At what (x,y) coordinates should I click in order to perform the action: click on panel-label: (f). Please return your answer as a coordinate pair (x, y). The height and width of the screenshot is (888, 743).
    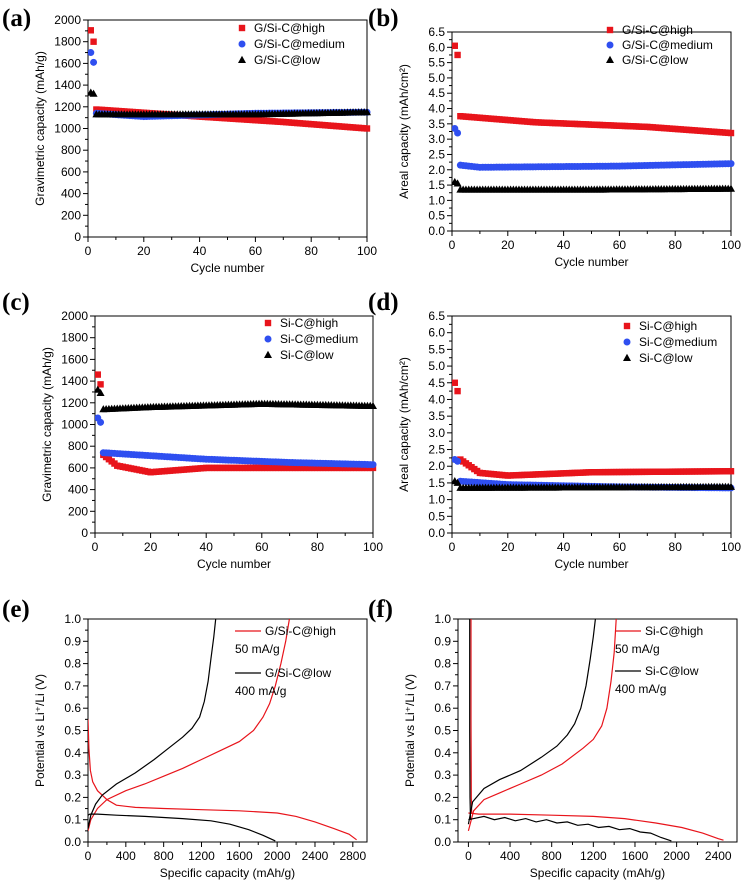
    Looking at the image, I should click on (380, 609).